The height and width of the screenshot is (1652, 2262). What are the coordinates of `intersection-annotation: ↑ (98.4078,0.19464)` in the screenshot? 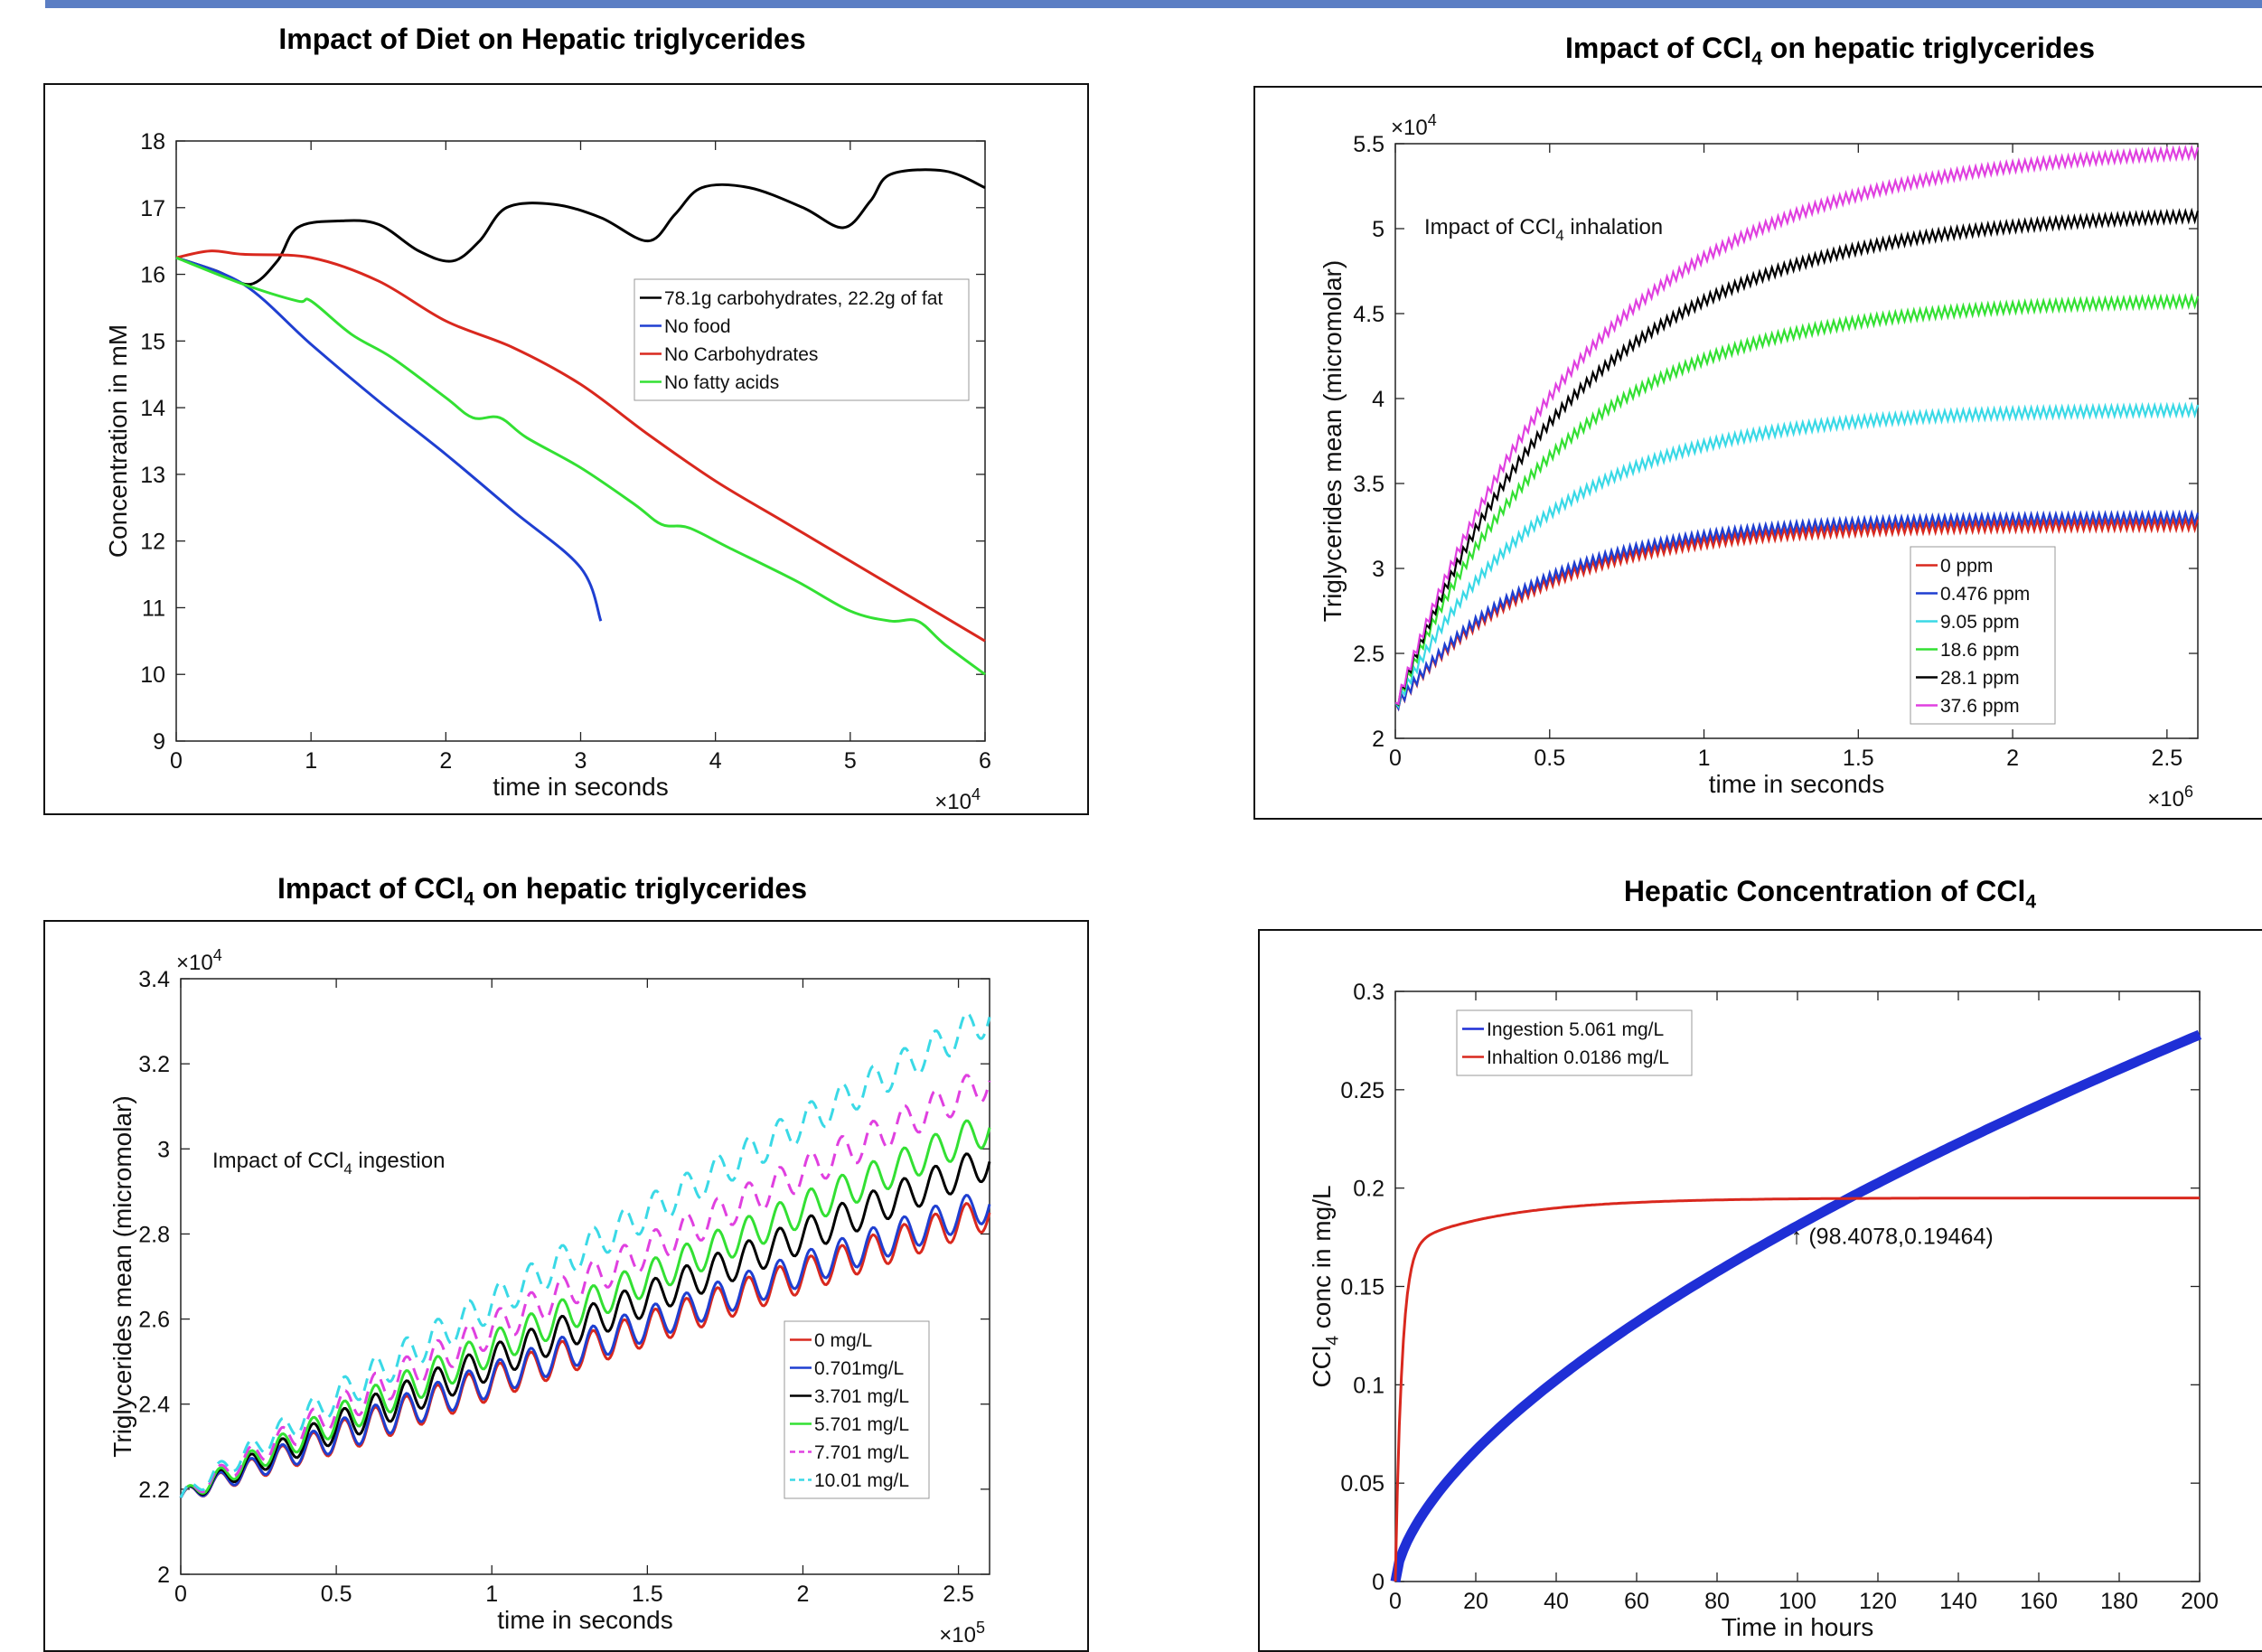 It's located at (1892, 1236).